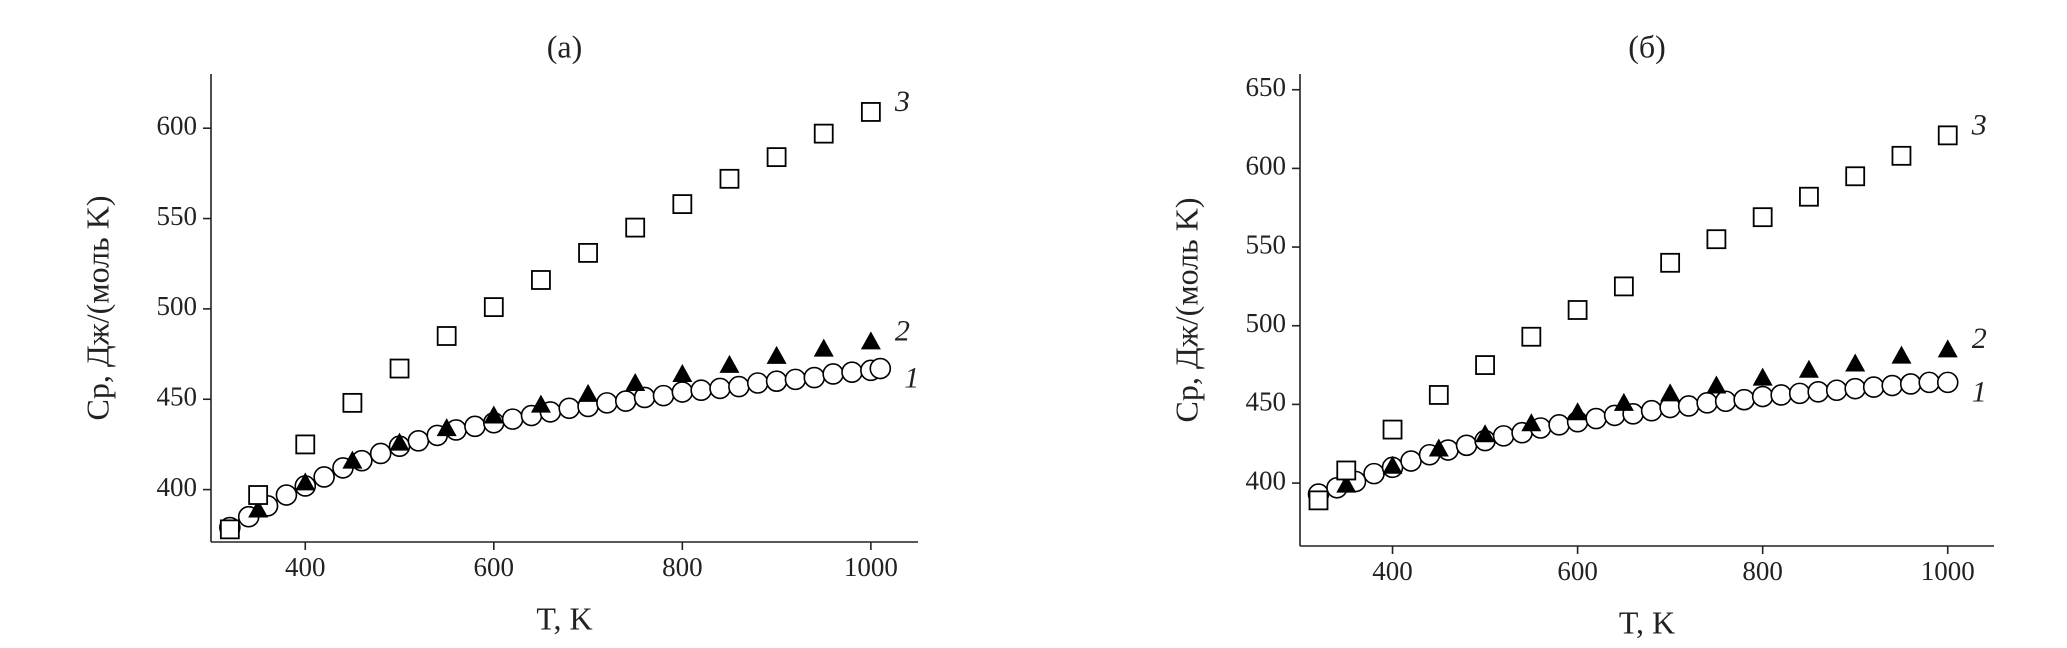 This screenshot has width=2067, height=648. What do you see at coordinates (1647, 46) in the screenshot?
I see `chart-title: (б)` at bounding box center [1647, 46].